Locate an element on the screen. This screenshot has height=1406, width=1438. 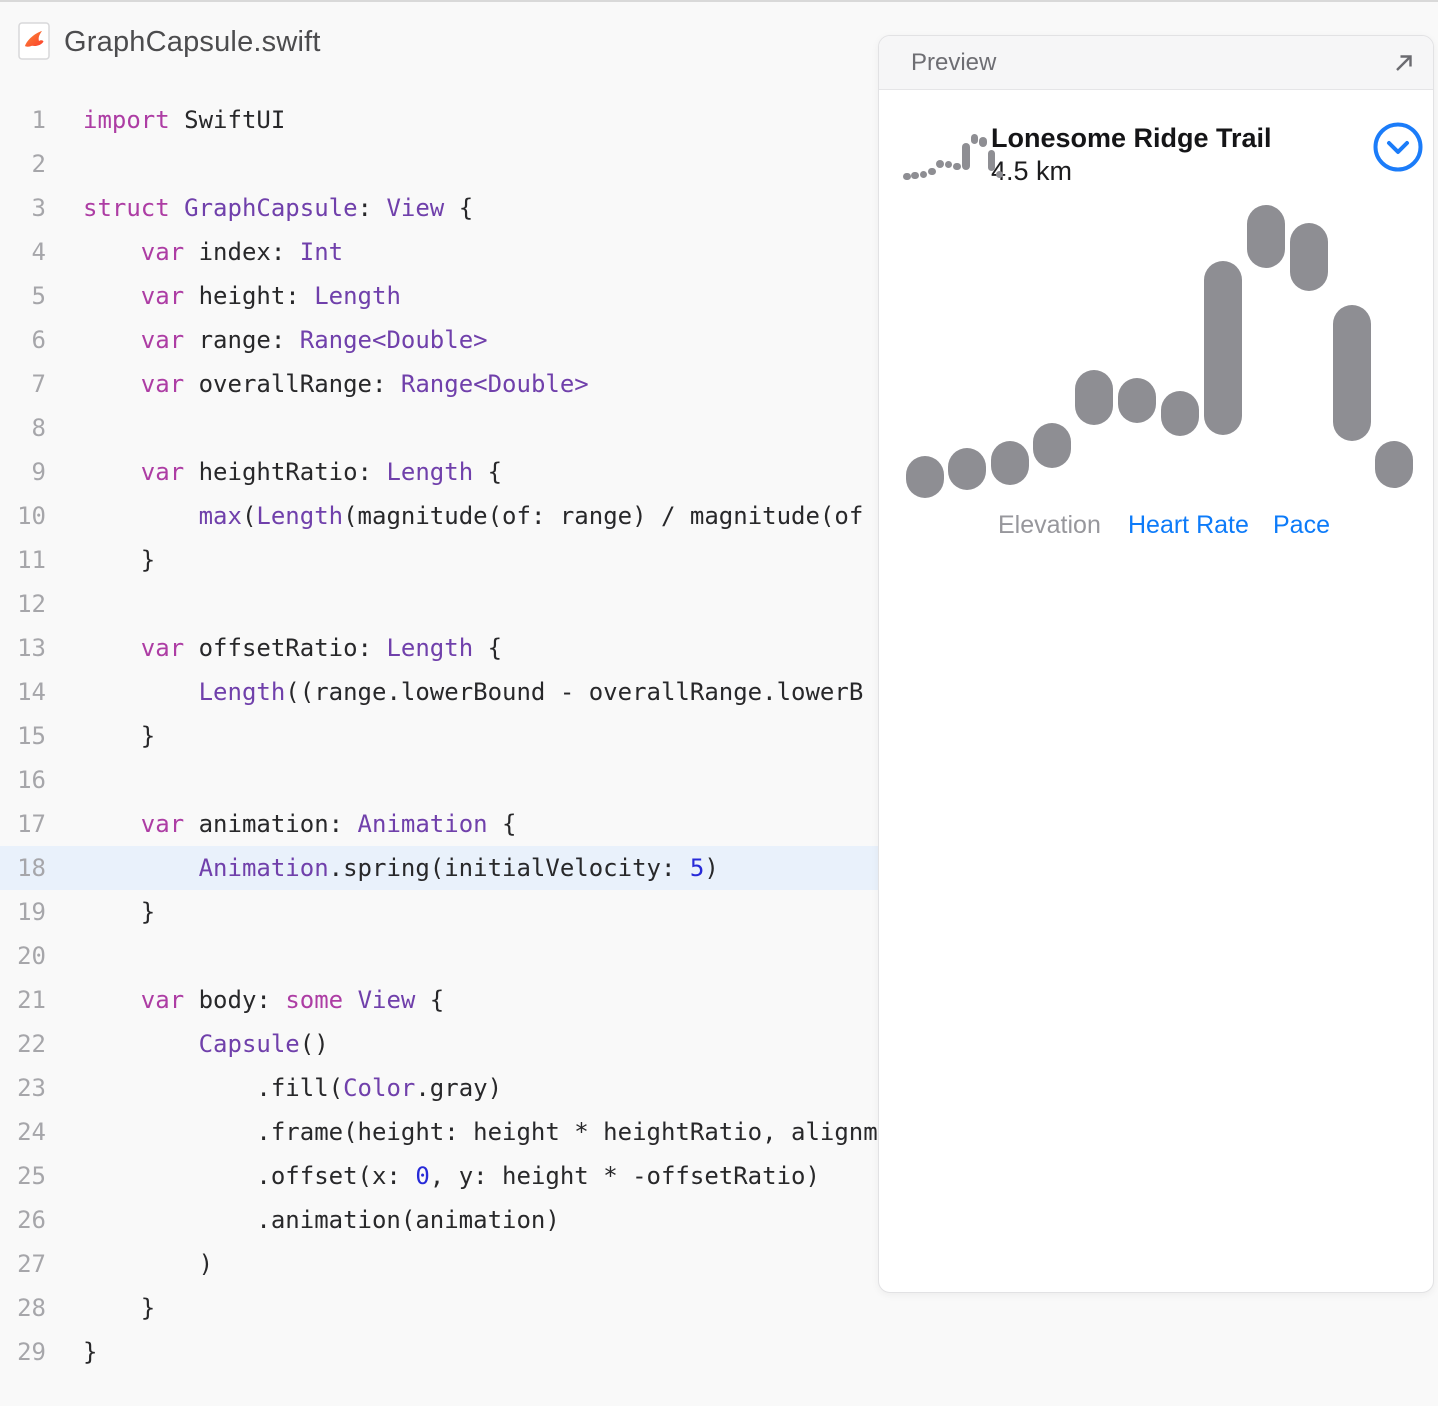
line-number: 3 is located at coordinates (38, 208).